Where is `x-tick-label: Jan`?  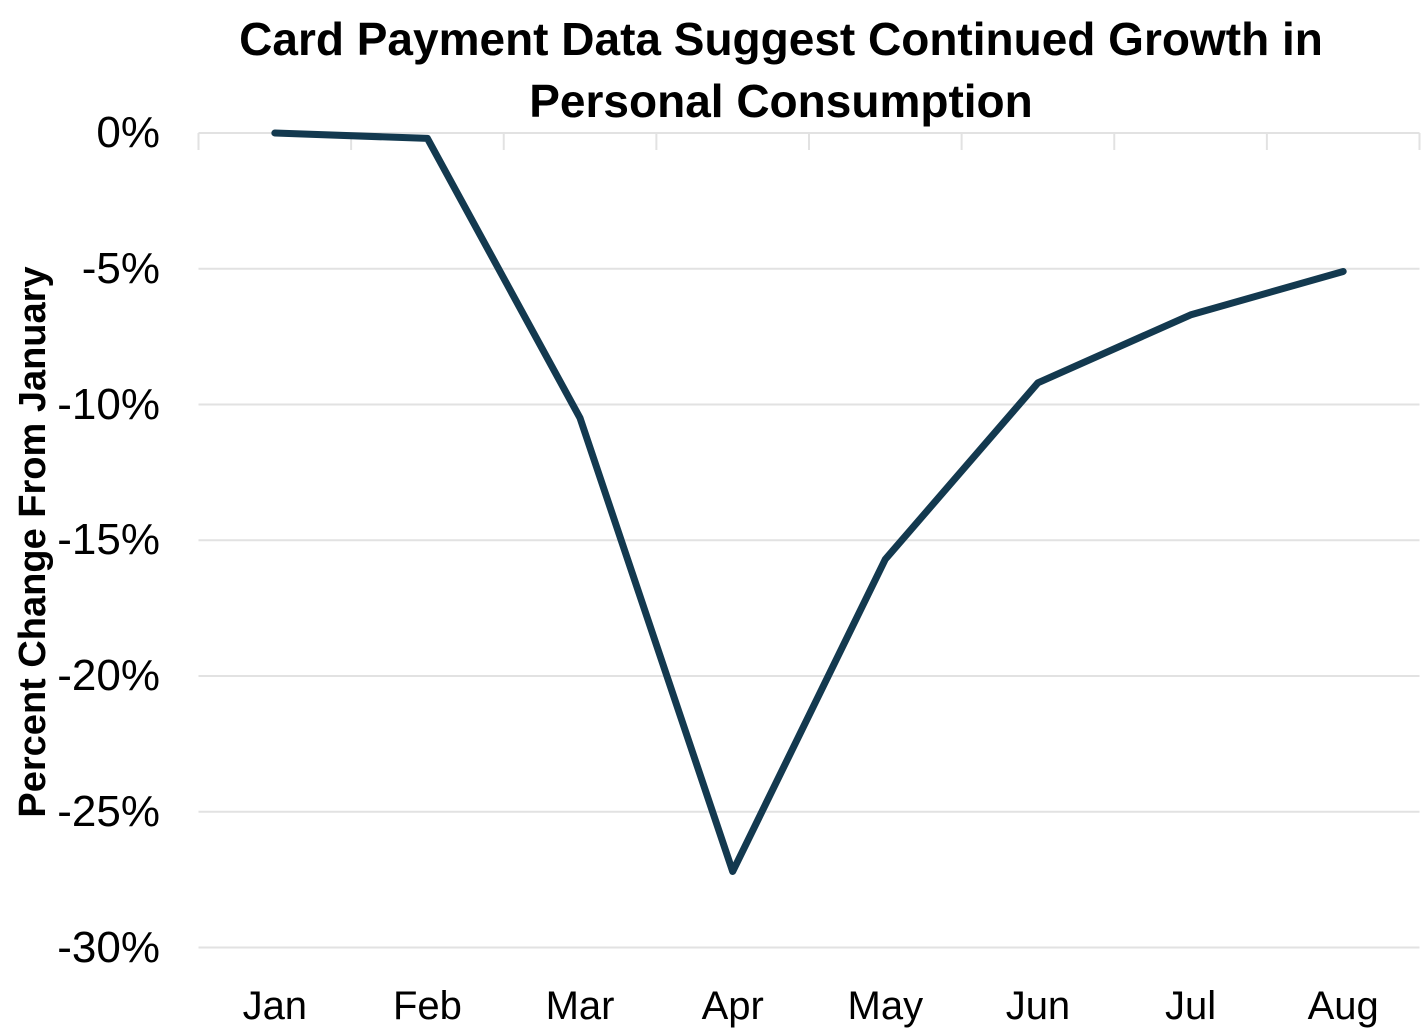 x-tick-label: Jan is located at coordinates (275, 1006).